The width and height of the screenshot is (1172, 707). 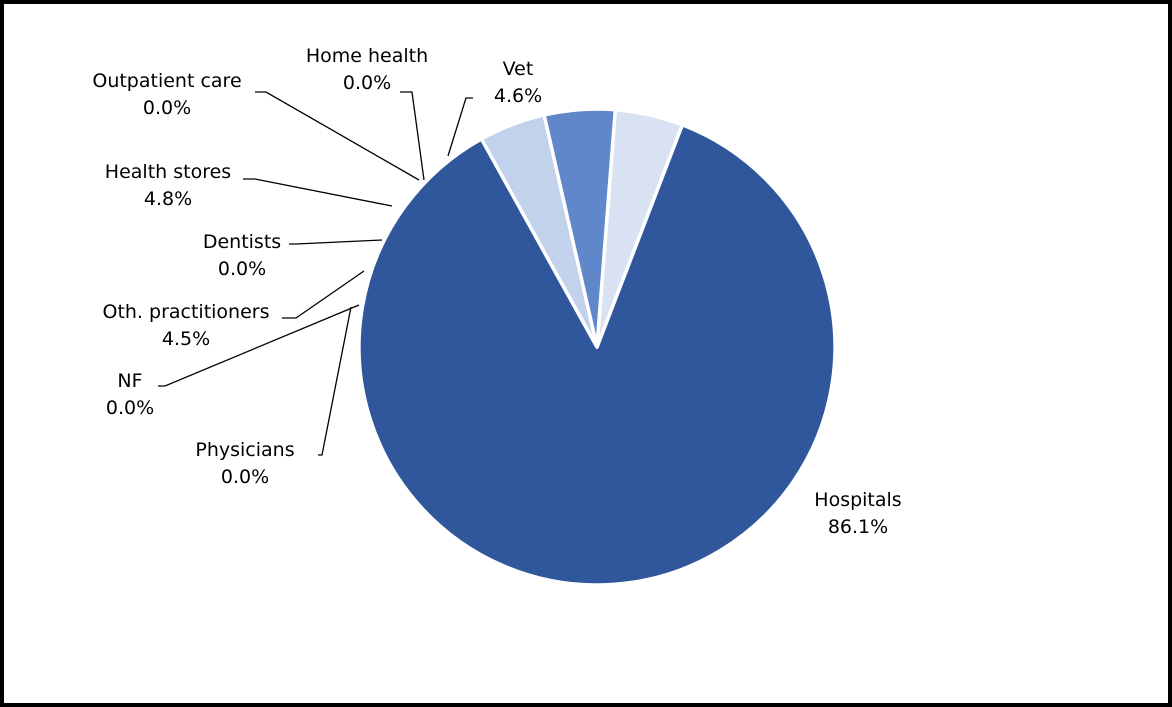 I want to click on slice-value-oth-practitioners: 4.5%, so click(x=186, y=339).